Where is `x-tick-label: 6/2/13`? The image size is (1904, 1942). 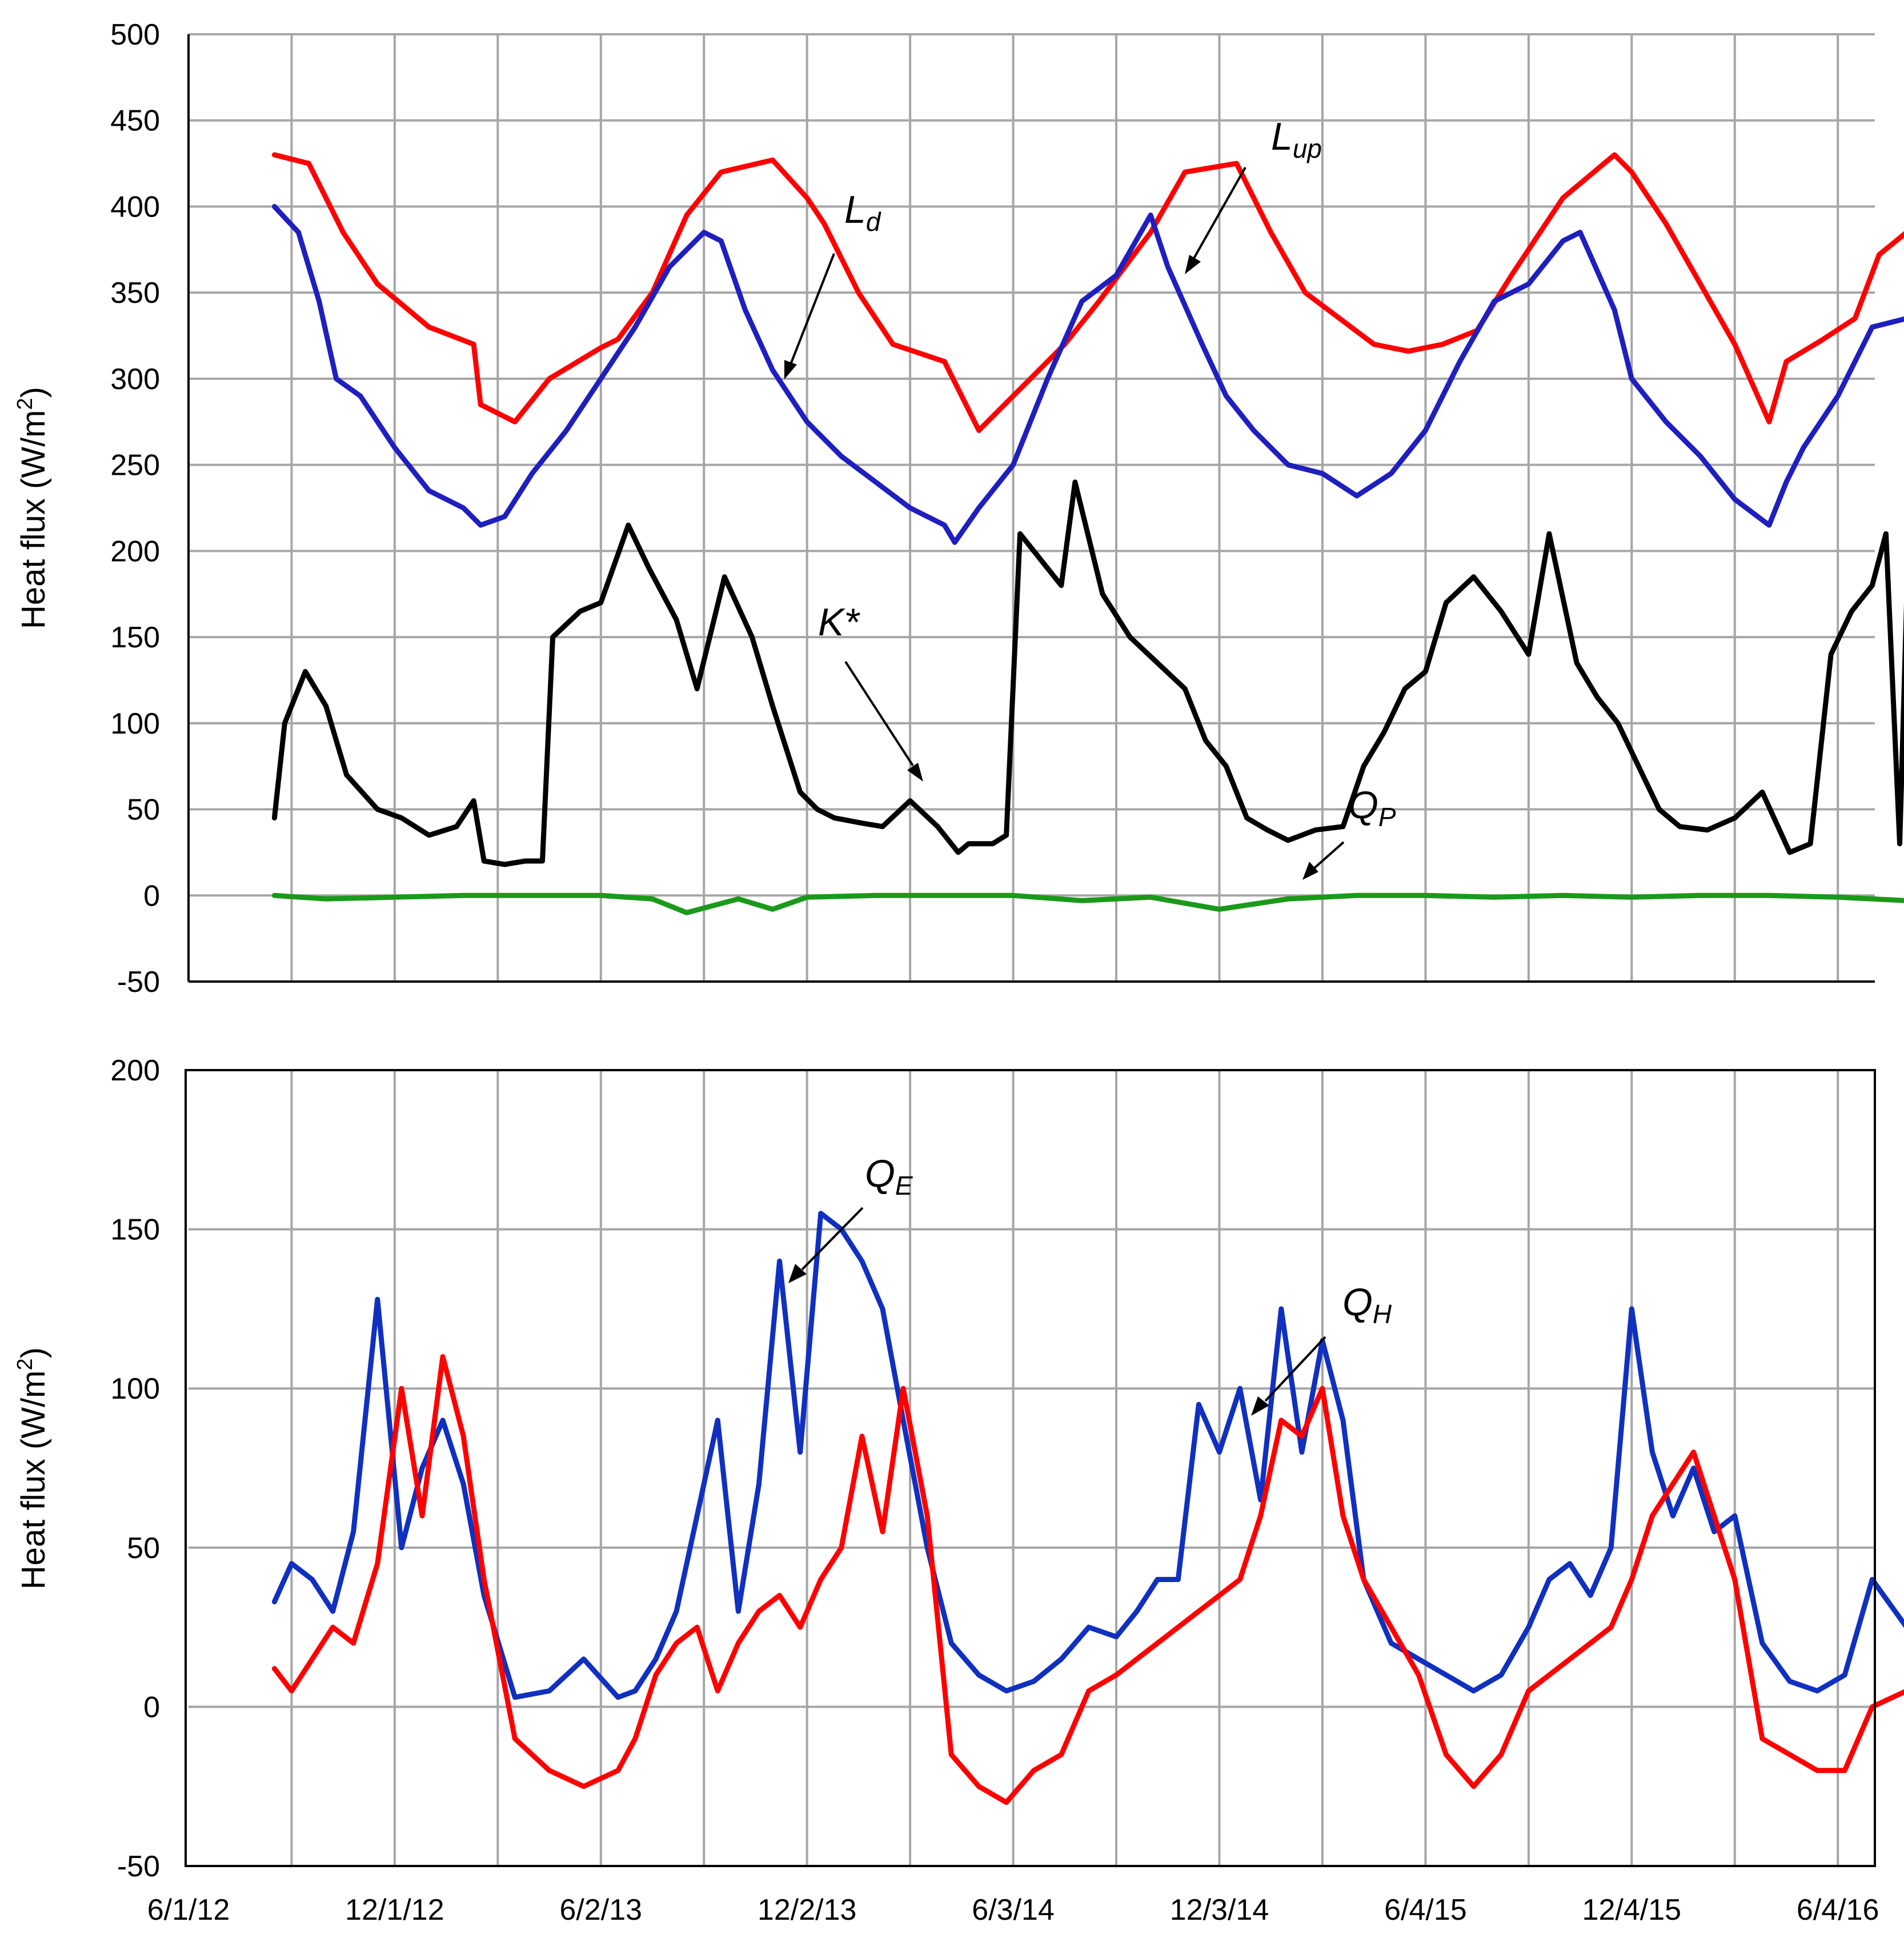
x-tick-label: 6/2/13 is located at coordinates (601, 1910).